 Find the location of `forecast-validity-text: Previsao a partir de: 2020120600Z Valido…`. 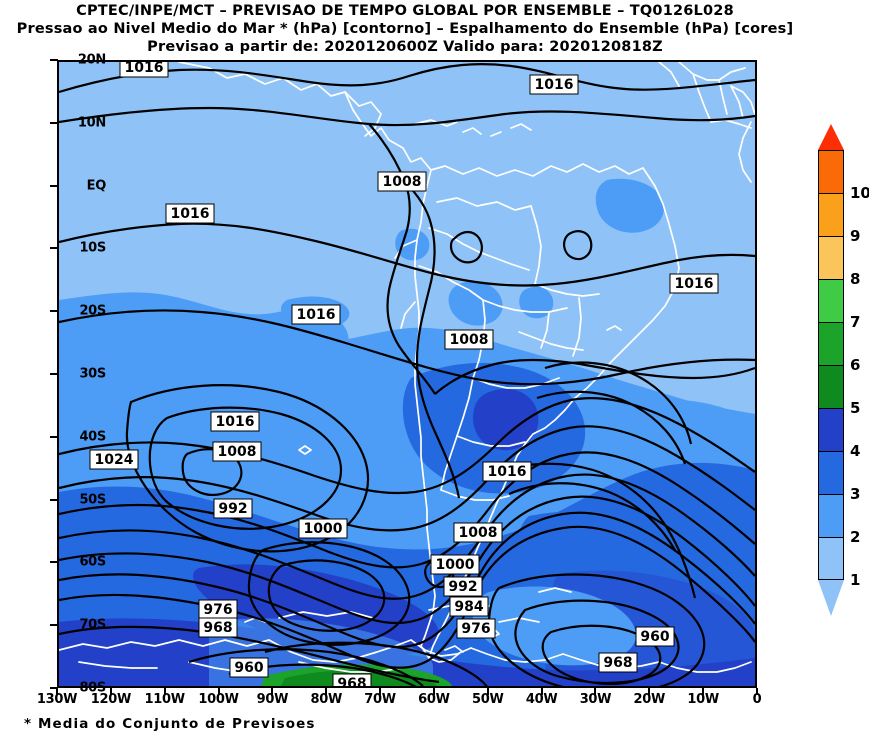

forecast-validity-text: Previsao a partir de: 2020120600Z Valido… is located at coordinates (405, 47).